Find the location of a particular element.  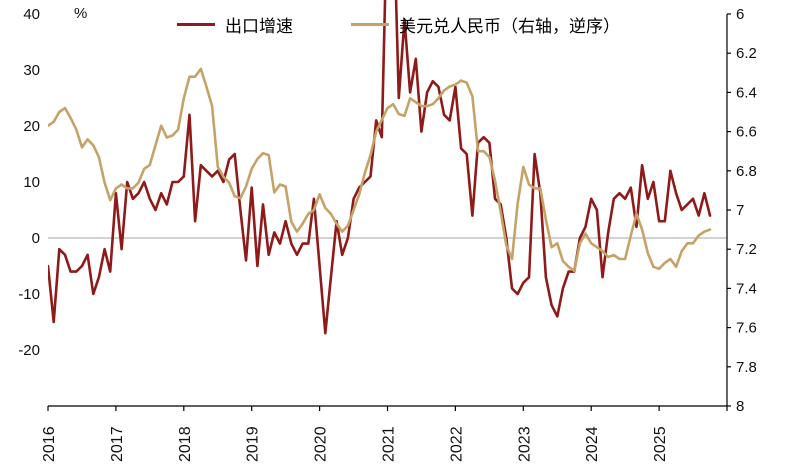

svg-text: 8 is located at coordinates (740, 406).